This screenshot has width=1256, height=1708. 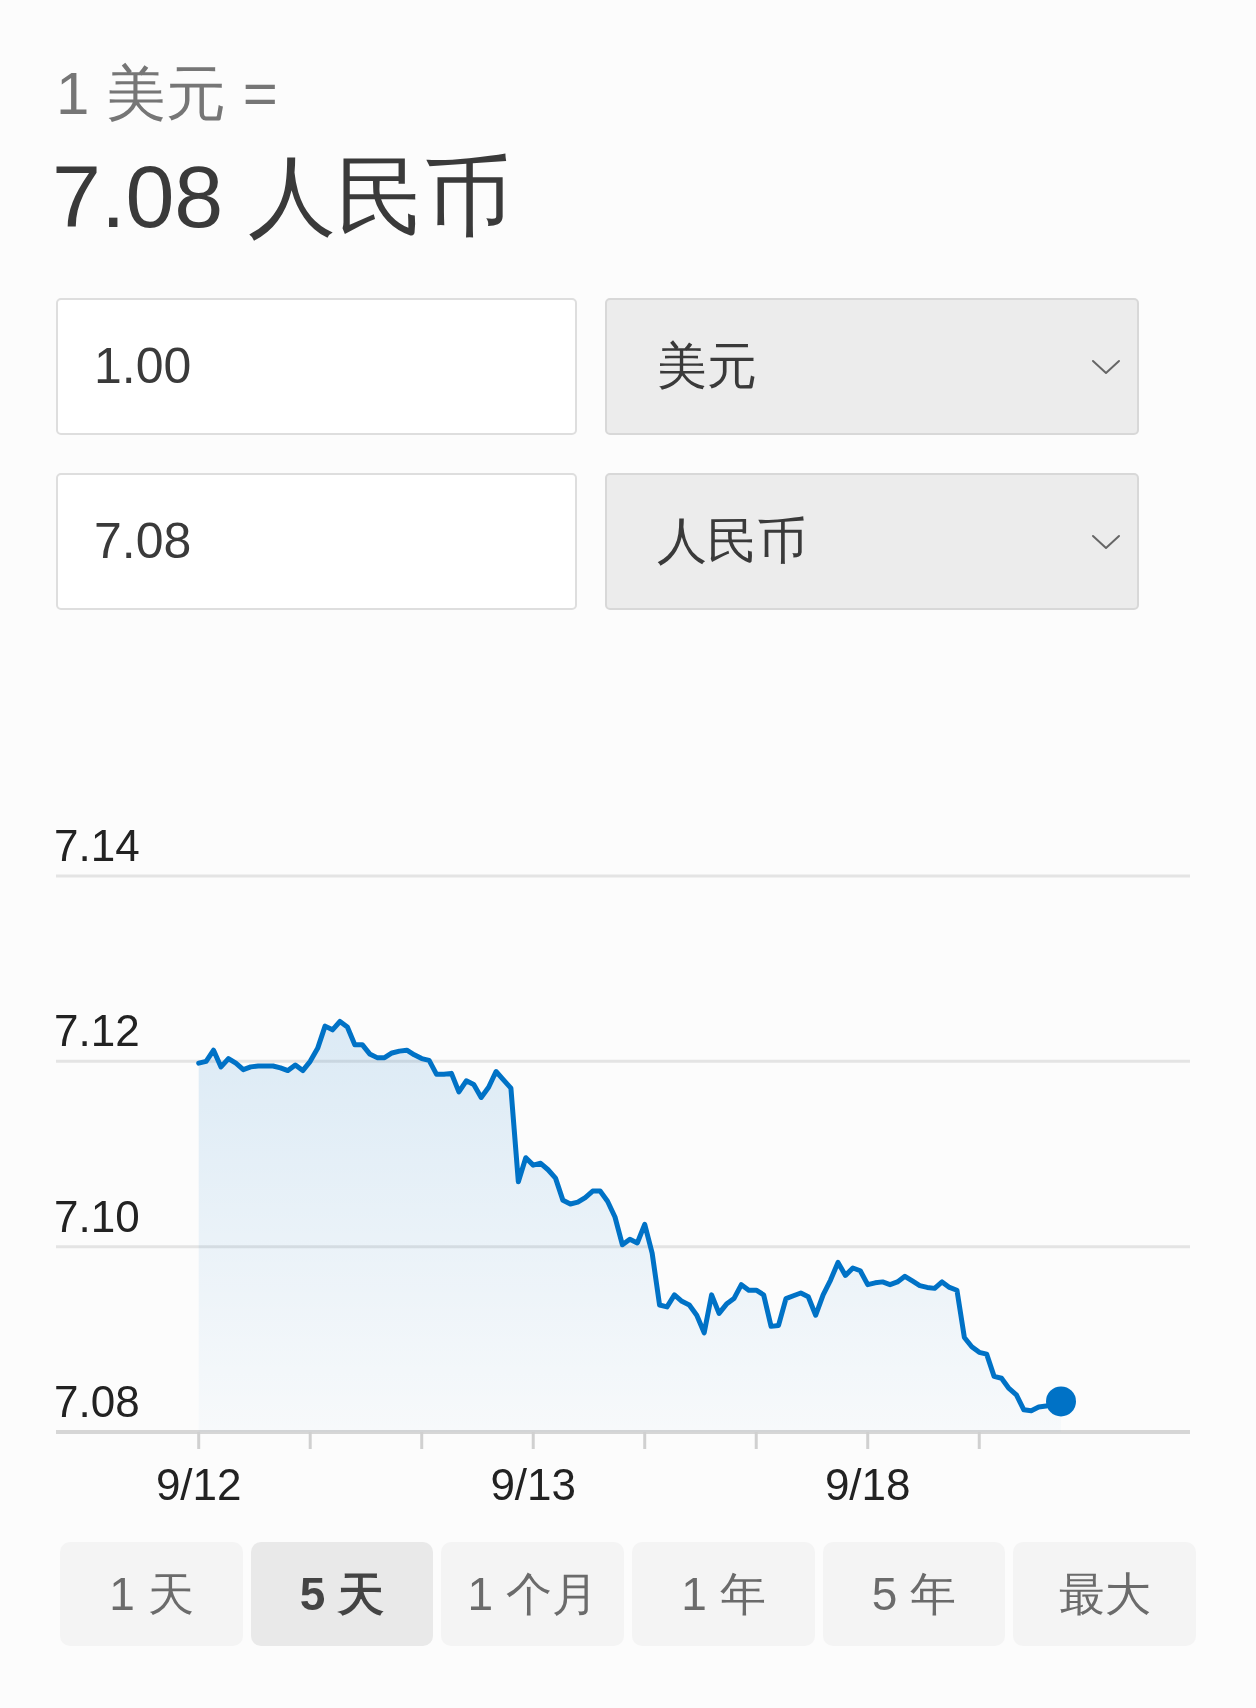 I want to click on text: 1 个月, so click(x=532, y=1594).